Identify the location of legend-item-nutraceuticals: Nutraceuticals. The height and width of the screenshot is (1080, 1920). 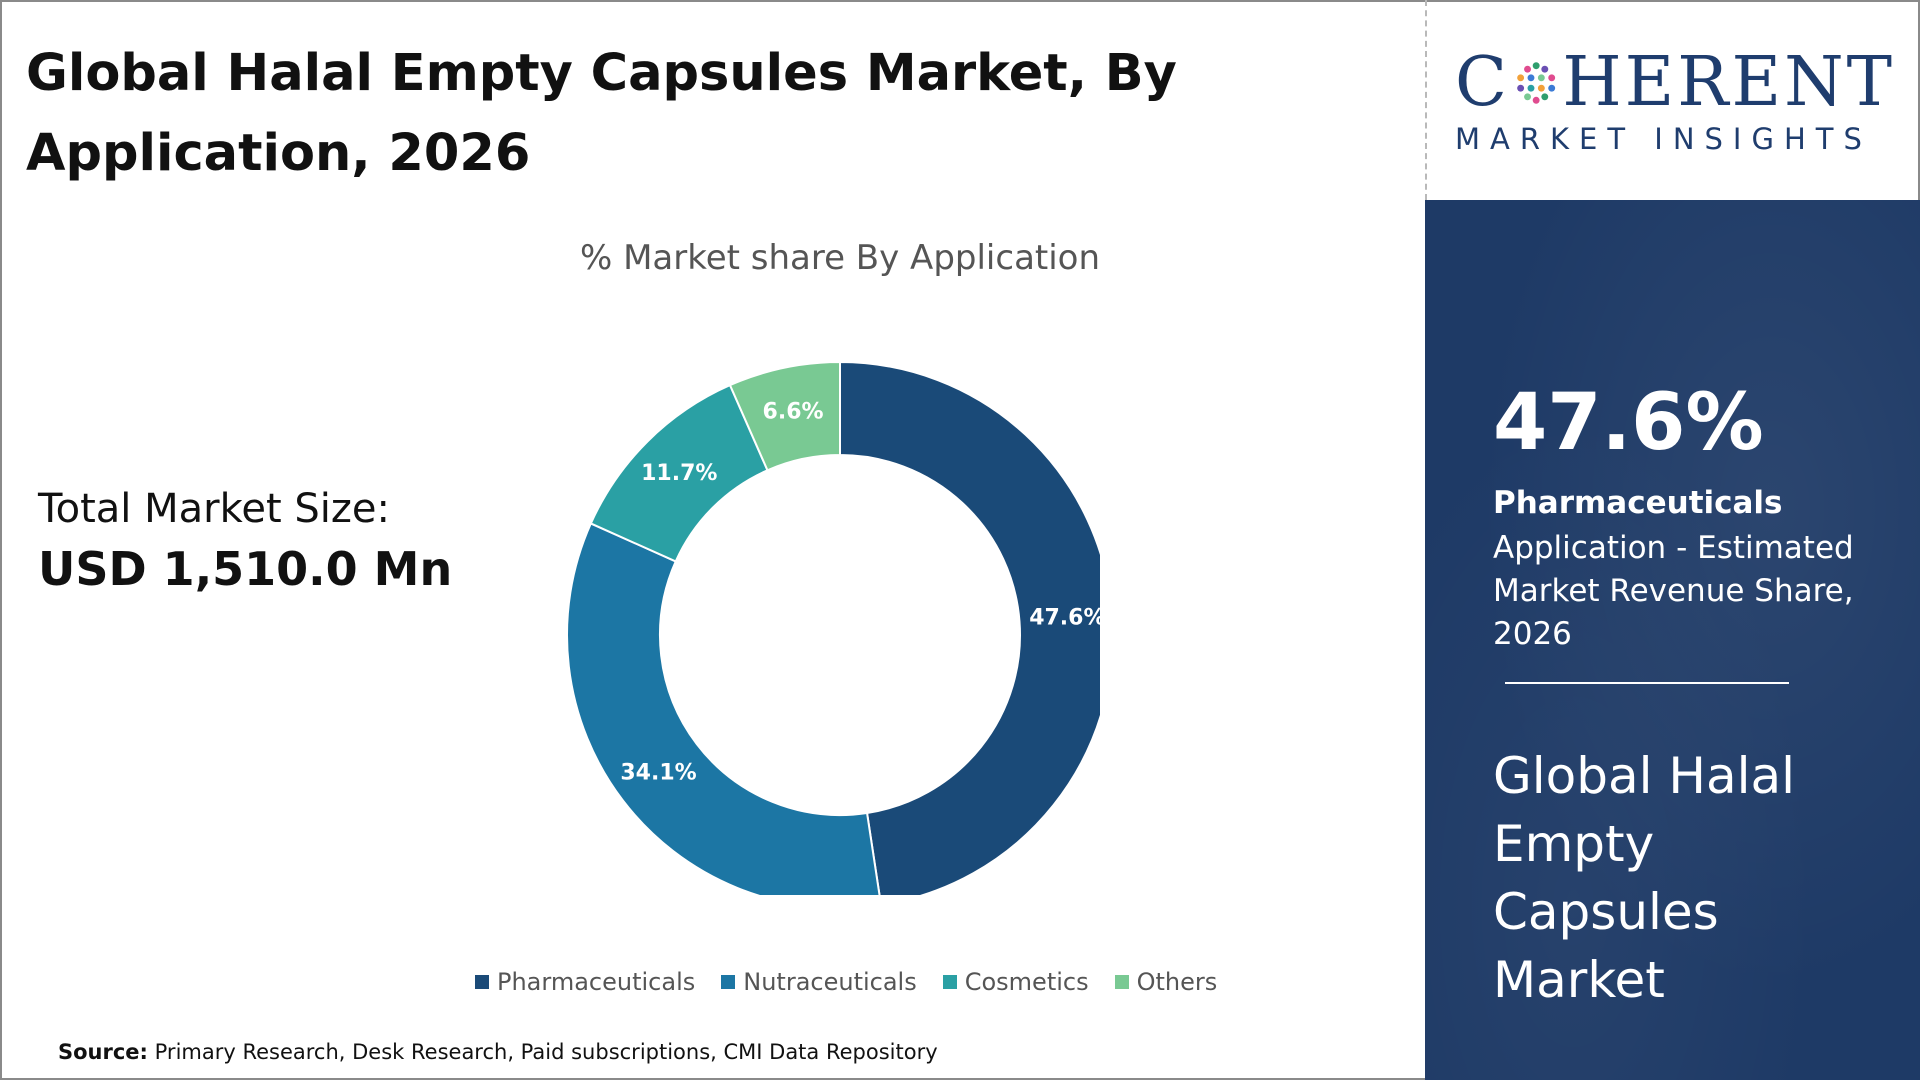
(819, 982).